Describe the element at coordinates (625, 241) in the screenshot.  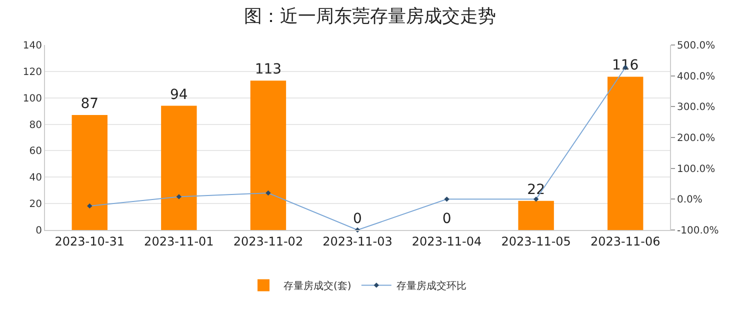
I see `x-tick-label: 2023-11-06` at that location.